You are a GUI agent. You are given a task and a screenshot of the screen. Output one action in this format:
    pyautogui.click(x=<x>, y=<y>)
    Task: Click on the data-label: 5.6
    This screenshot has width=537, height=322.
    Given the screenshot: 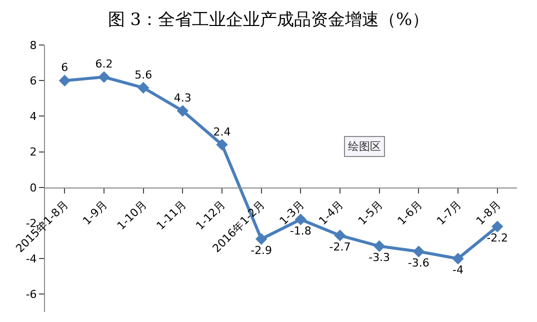 What is the action you would take?
    pyautogui.click(x=143, y=75)
    